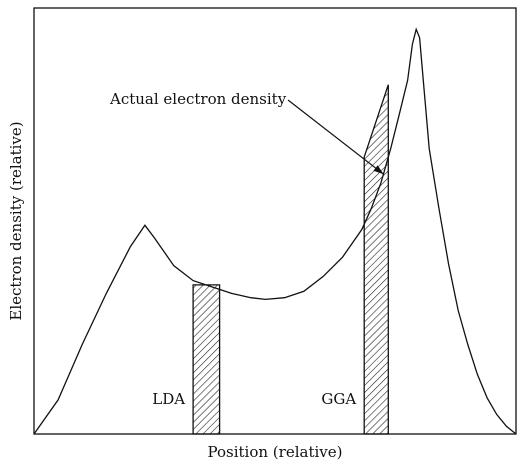  I want to click on bar-label-lda: LDA, so click(168, 399).